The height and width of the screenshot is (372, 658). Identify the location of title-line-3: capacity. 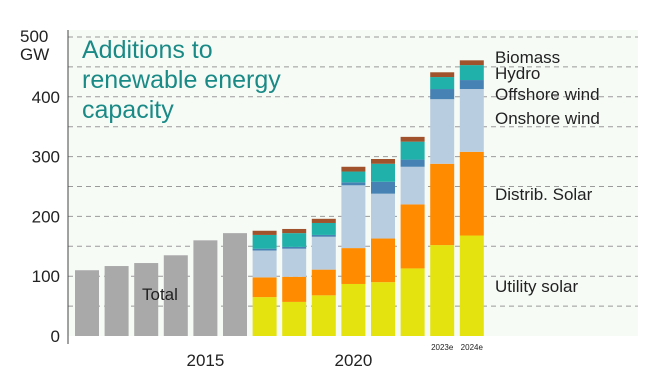
(128, 110).